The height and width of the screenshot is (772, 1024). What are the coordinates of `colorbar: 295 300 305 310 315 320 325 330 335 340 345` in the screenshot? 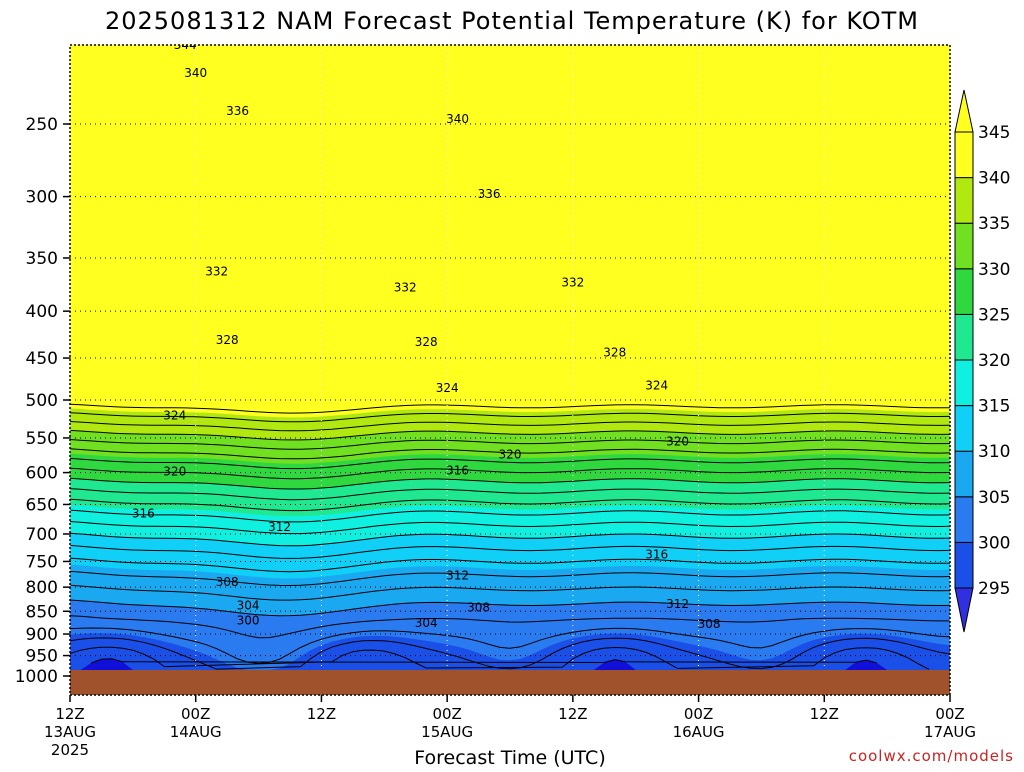 It's located at (982, 361).